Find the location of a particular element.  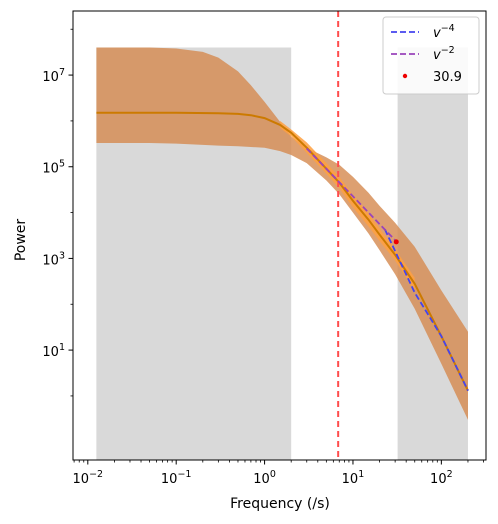

y-tick-label: 10³ is located at coordinates (53, 259).